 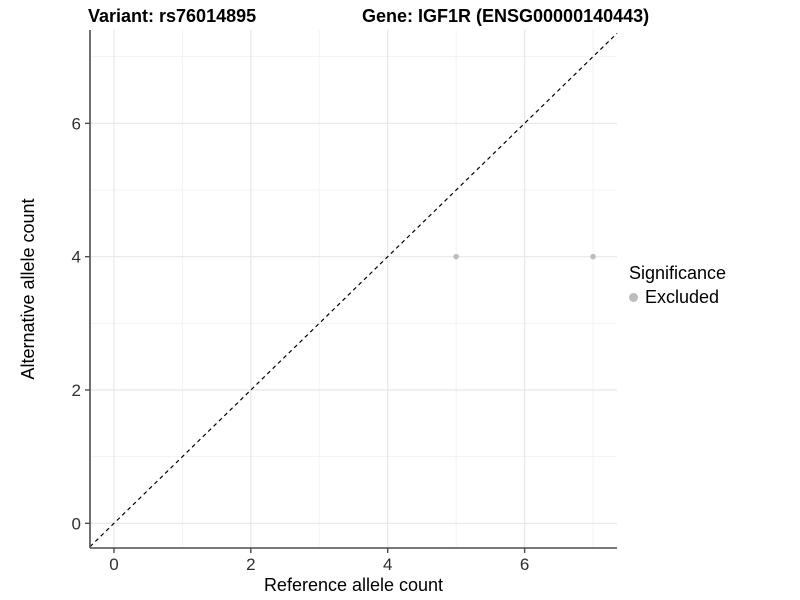 I want to click on x-tick-label: 0, so click(x=113, y=564).